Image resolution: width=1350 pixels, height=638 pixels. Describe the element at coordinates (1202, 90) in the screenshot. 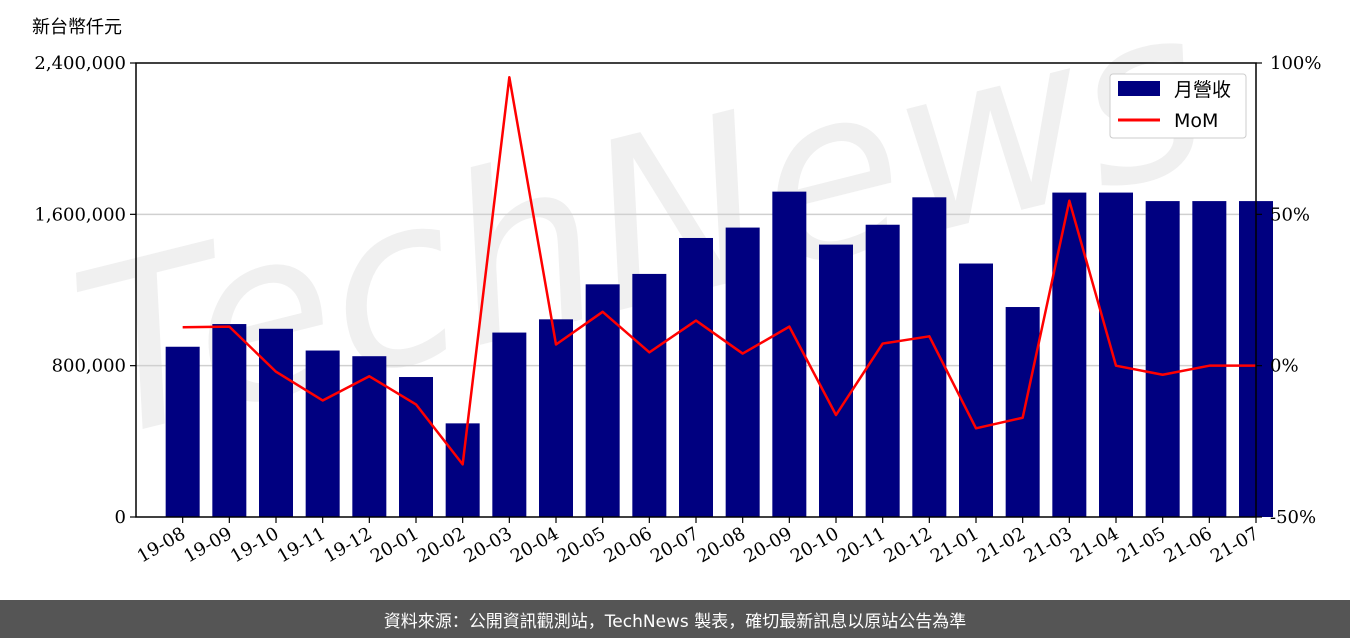

I see `legend-label-revenue: 月營收` at that location.